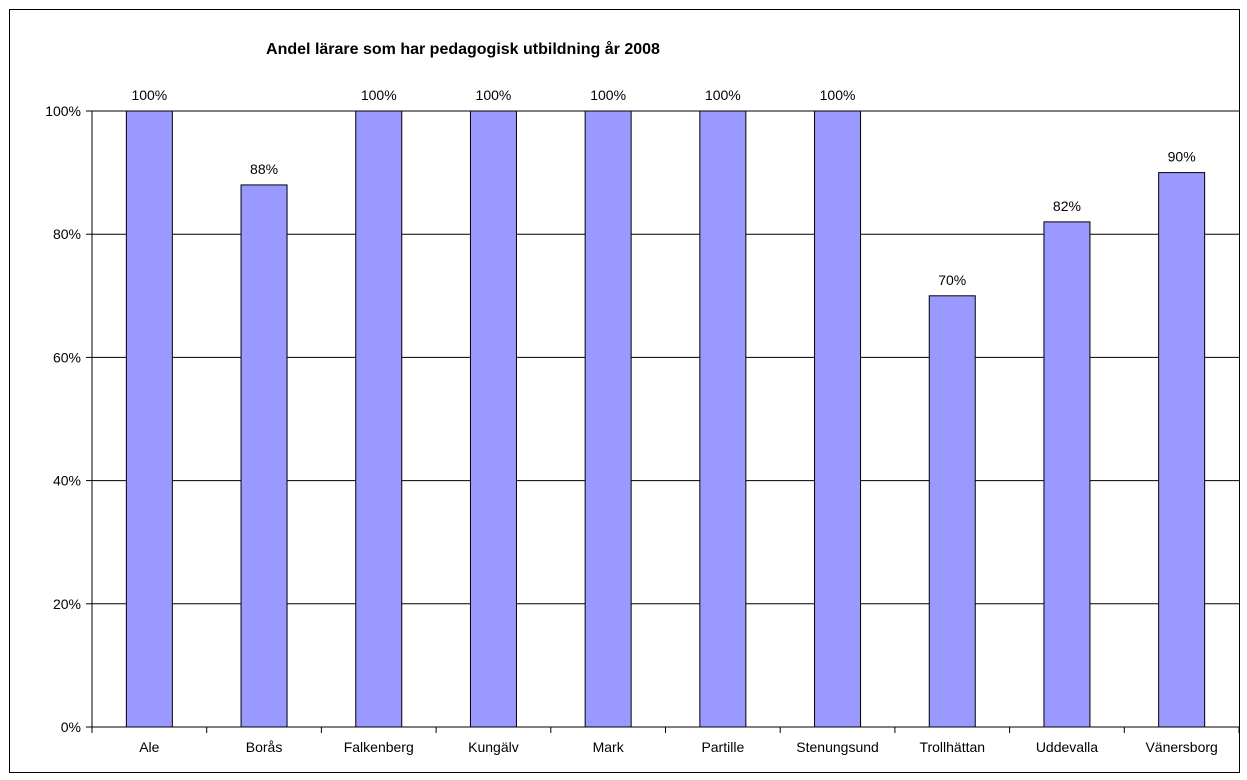 The image size is (1247, 780). What do you see at coordinates (1181, 747) in the screenshot?
I see `x-tick-label: Vänersborg` at bounding box center [1181, 747].